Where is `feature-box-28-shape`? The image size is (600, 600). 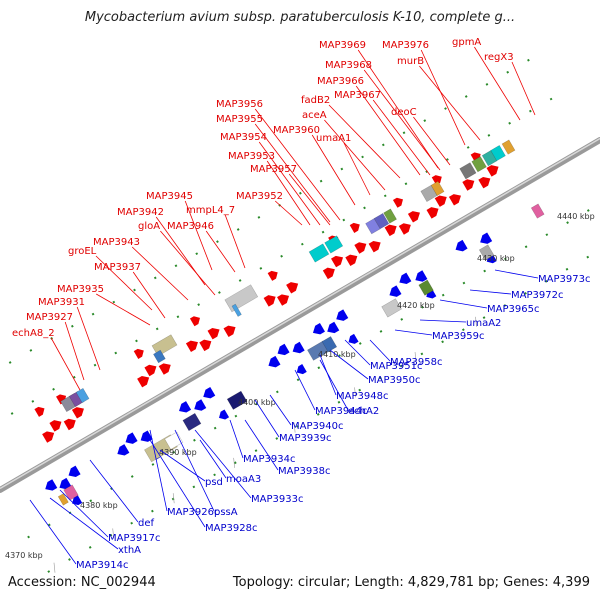
feature-box-28-shape is located at coordinates (537, 211).